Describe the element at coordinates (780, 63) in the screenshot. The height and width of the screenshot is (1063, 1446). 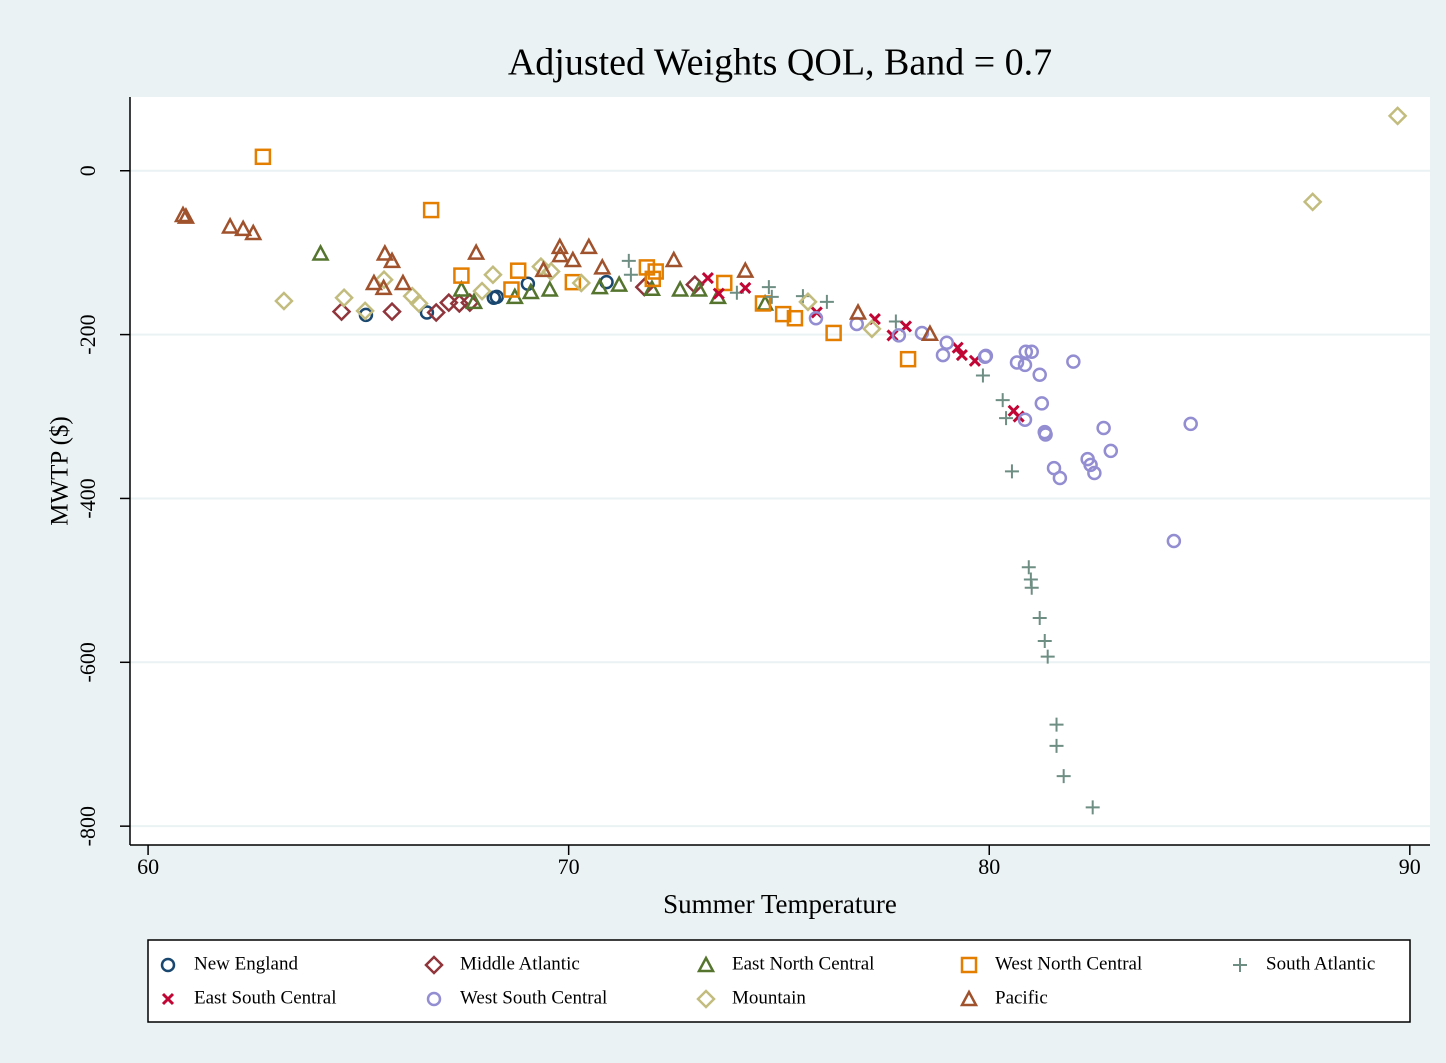
I see `chart-title: Adjusted Weights QOL, Band = 0.7` at that location.